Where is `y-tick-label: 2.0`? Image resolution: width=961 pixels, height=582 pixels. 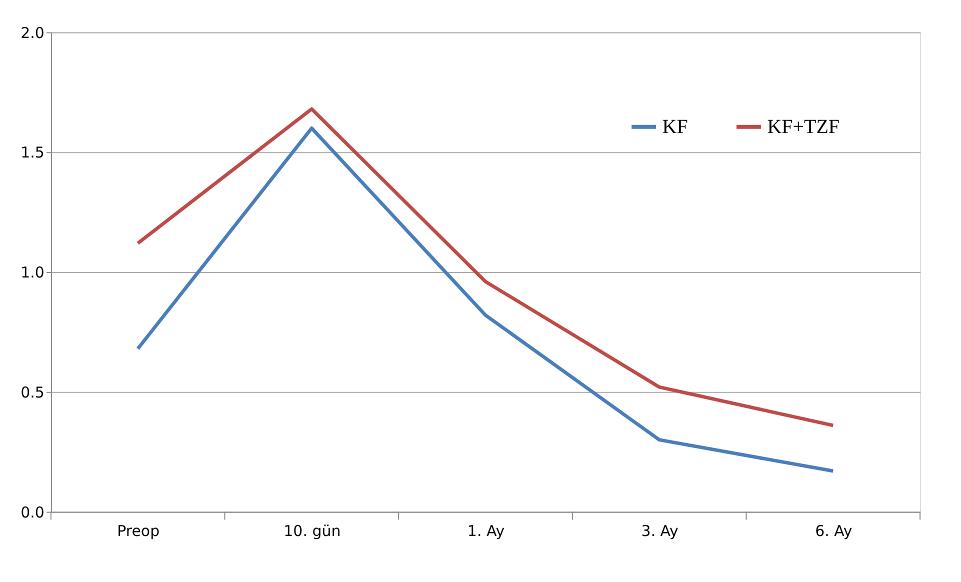 y-tick-label: 2.0 is located at coordinates (32, 33).